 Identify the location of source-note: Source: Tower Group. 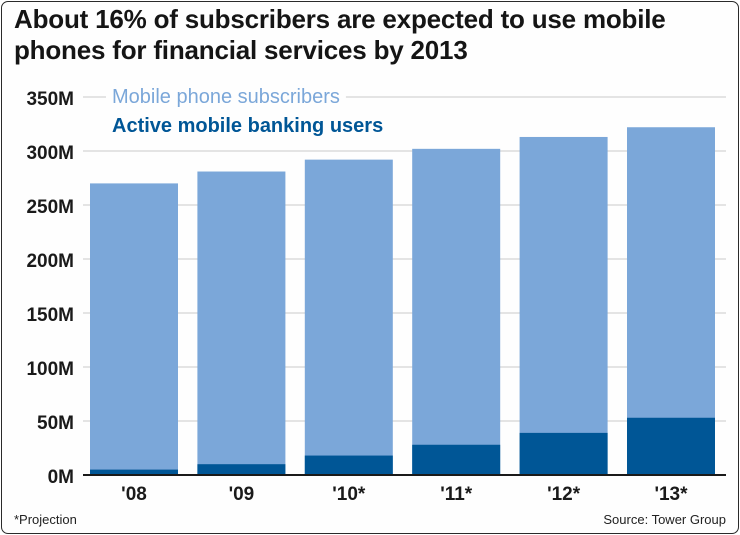
(664, 519).